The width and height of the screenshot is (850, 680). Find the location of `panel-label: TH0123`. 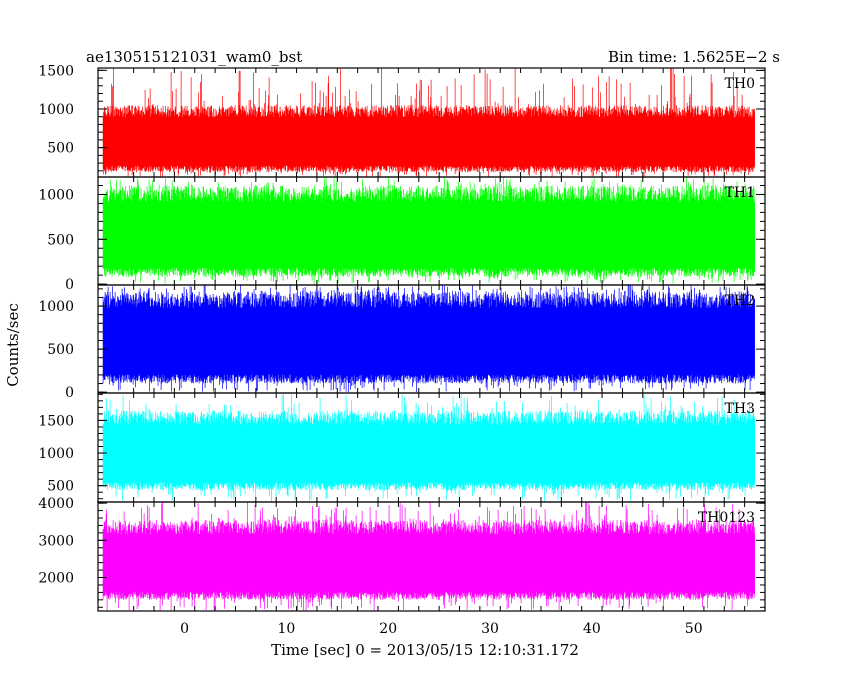

panel-label: TH0123 is located at coordinates (726, 518).